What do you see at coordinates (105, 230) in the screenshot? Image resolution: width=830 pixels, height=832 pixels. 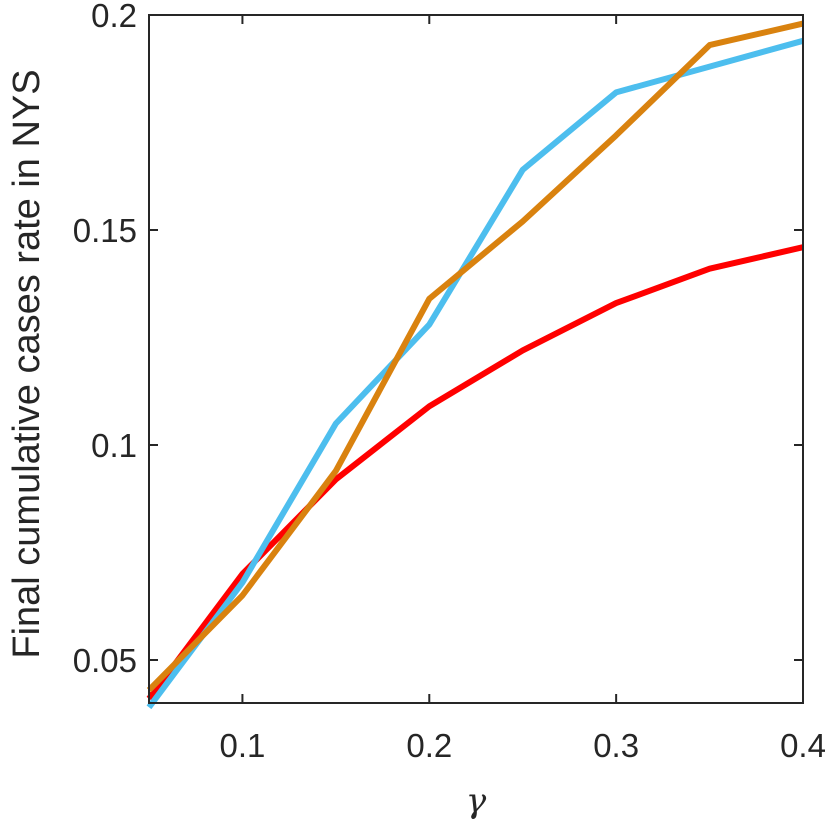 I see `y-tick-label: 0.15` at bounding box center [105, 230].